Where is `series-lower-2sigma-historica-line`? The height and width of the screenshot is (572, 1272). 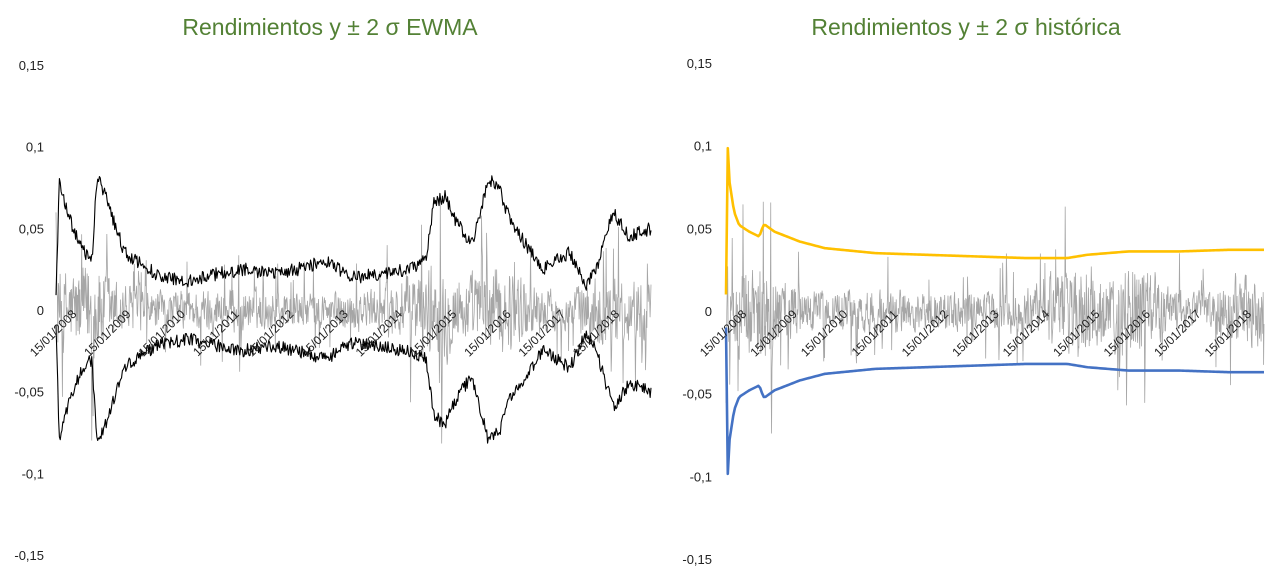
series-lower-2sigma-historica-line is located at coordinates (994, 401).